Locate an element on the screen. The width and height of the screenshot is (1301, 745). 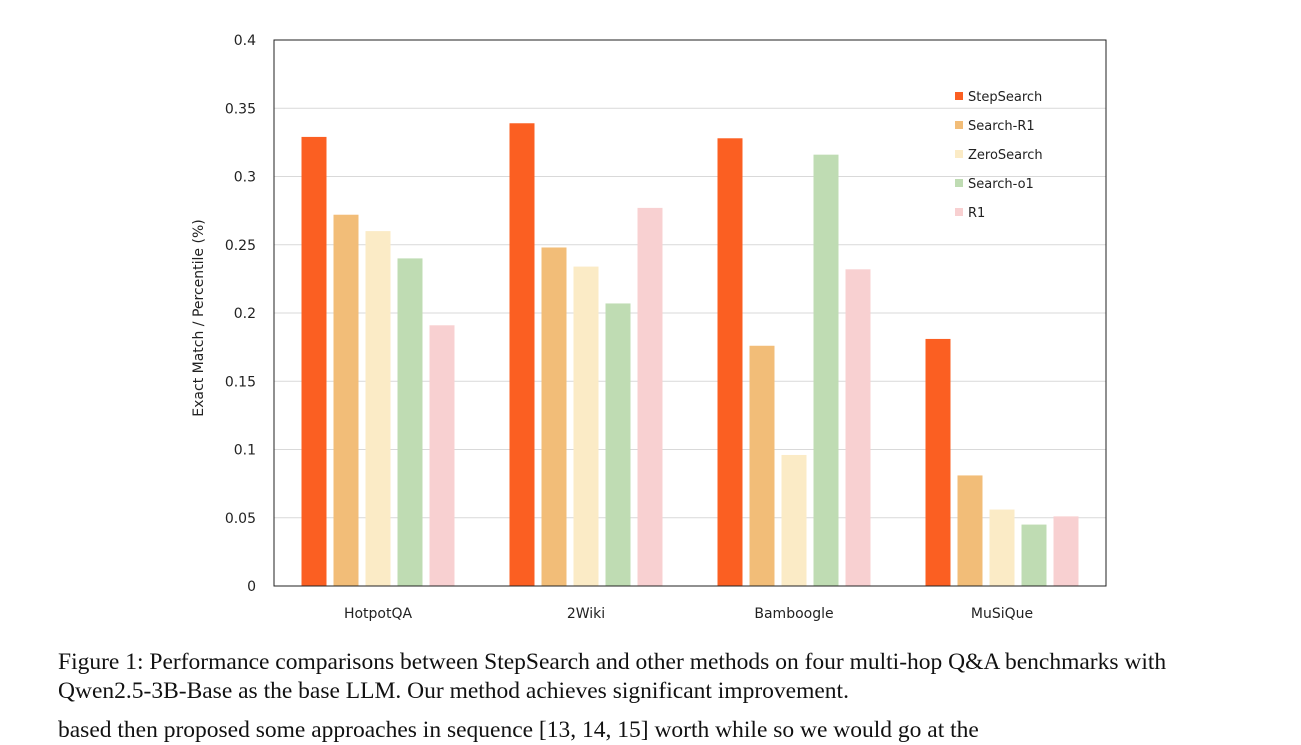
legend-label: R1 is located at coordinates (976, 213).